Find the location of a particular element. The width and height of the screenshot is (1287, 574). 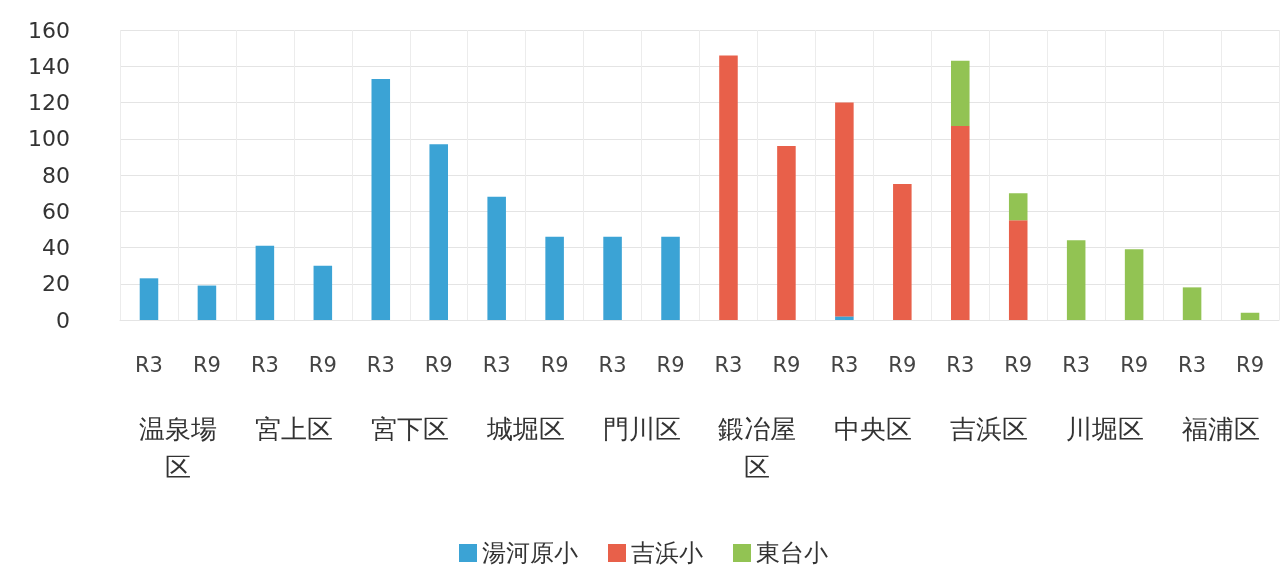

text: 城堀区 is located at coordinates (525, 429).